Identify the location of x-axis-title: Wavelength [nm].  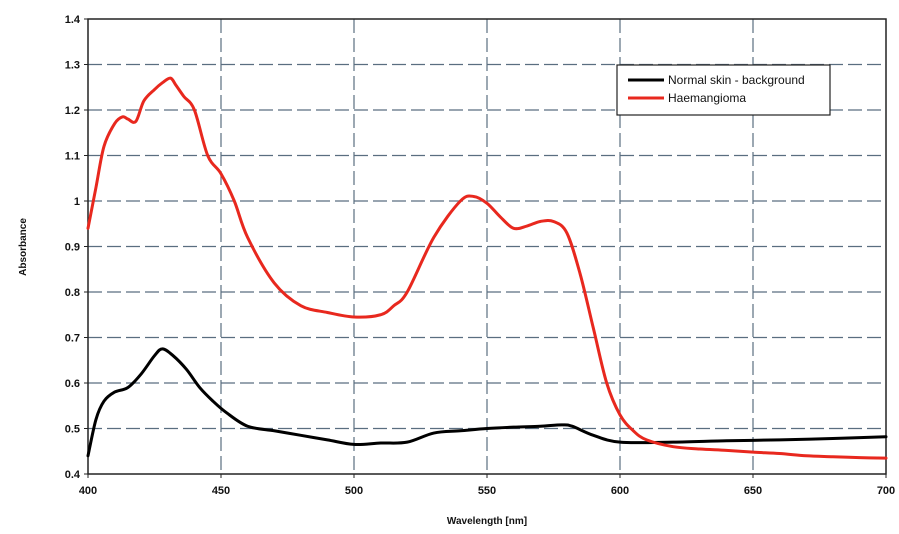
(487, 521).